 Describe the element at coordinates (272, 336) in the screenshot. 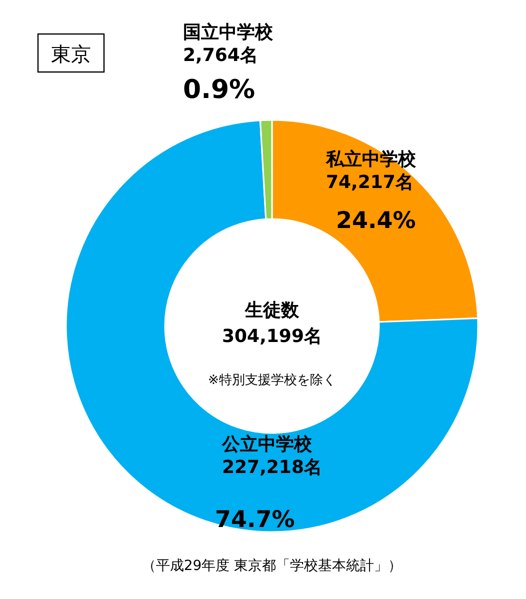

I see `text: 304,199名` at that location.